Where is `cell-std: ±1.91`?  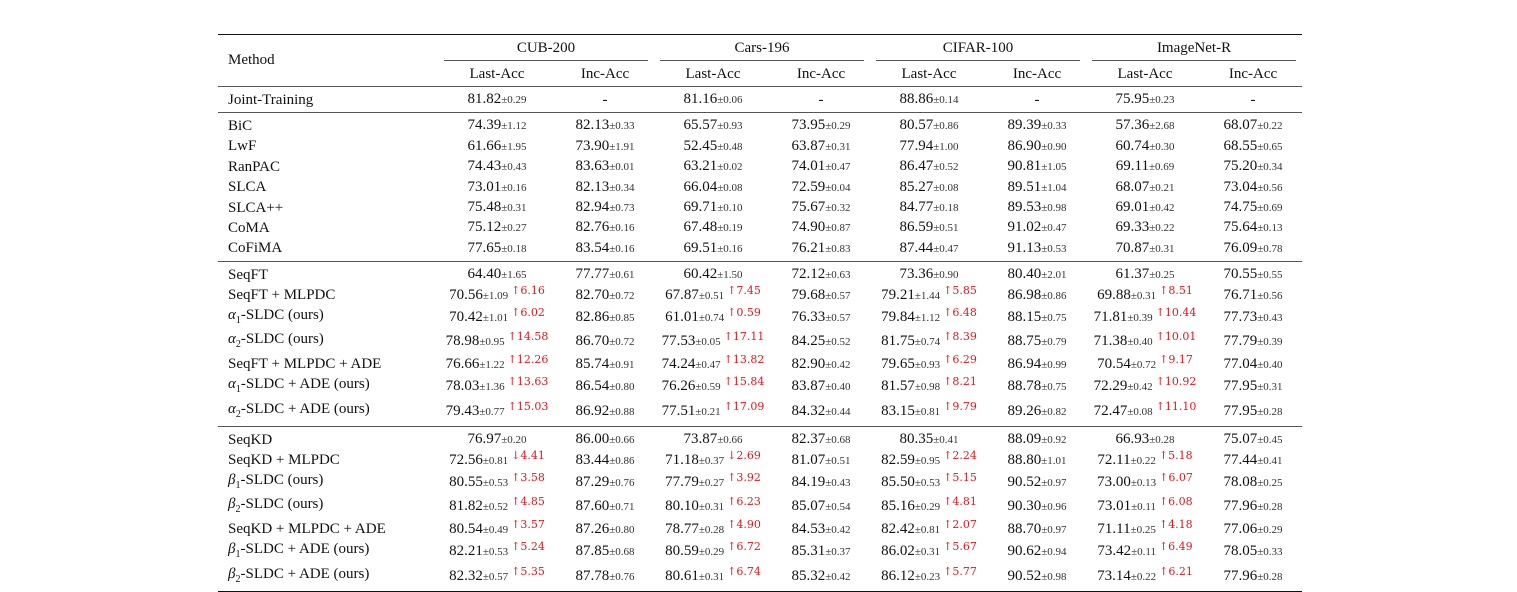
cell-std: ±1.91 is located at coordinates (622, 146).